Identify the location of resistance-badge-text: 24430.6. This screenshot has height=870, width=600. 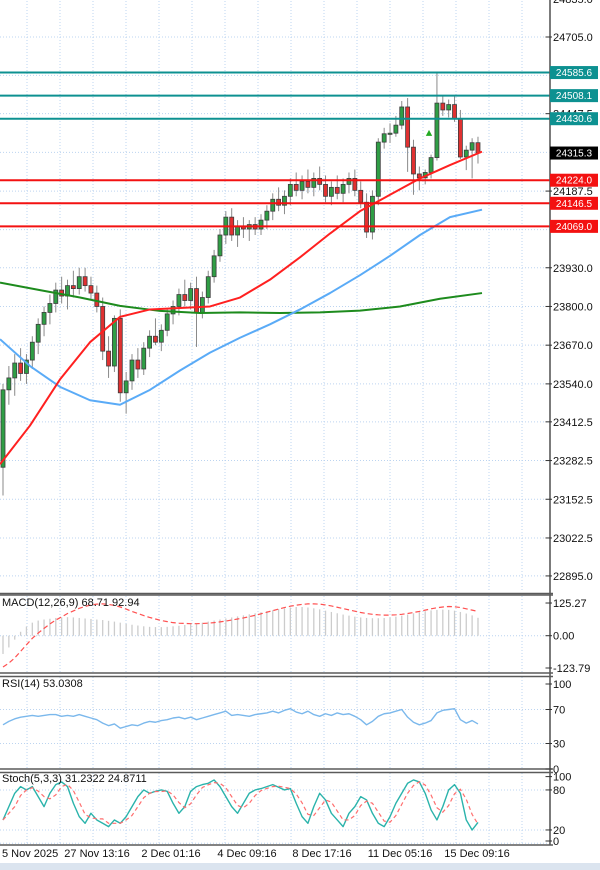
(574, 119).